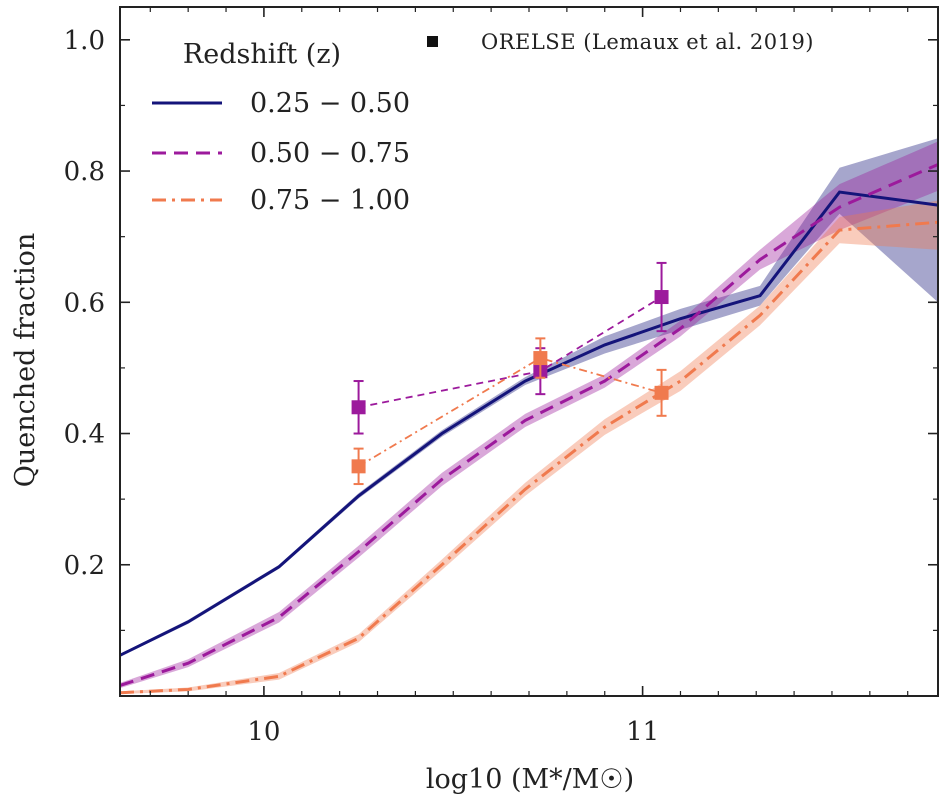 This screenshot has height=806, width=945. Describe the element at coordinates (642, 732) in the screenshot. I see `x-tick-label: 11` at that location.